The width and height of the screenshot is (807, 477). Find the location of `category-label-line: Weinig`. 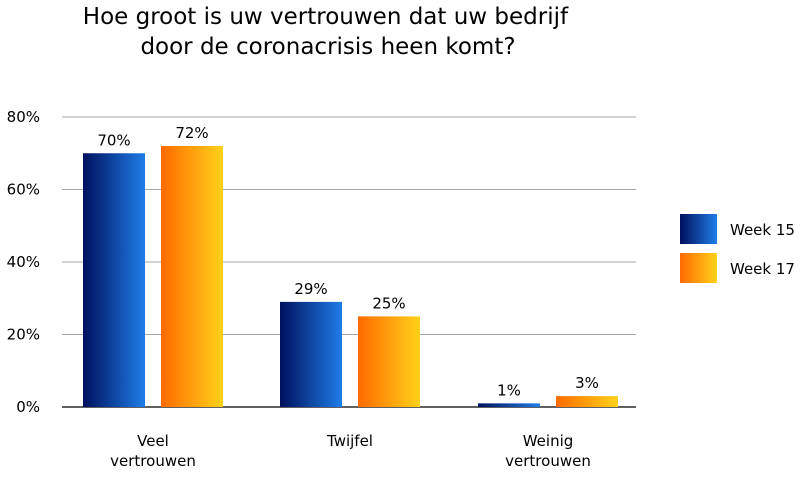

category-label-line: Weinig is located at coordinates (548, 441).